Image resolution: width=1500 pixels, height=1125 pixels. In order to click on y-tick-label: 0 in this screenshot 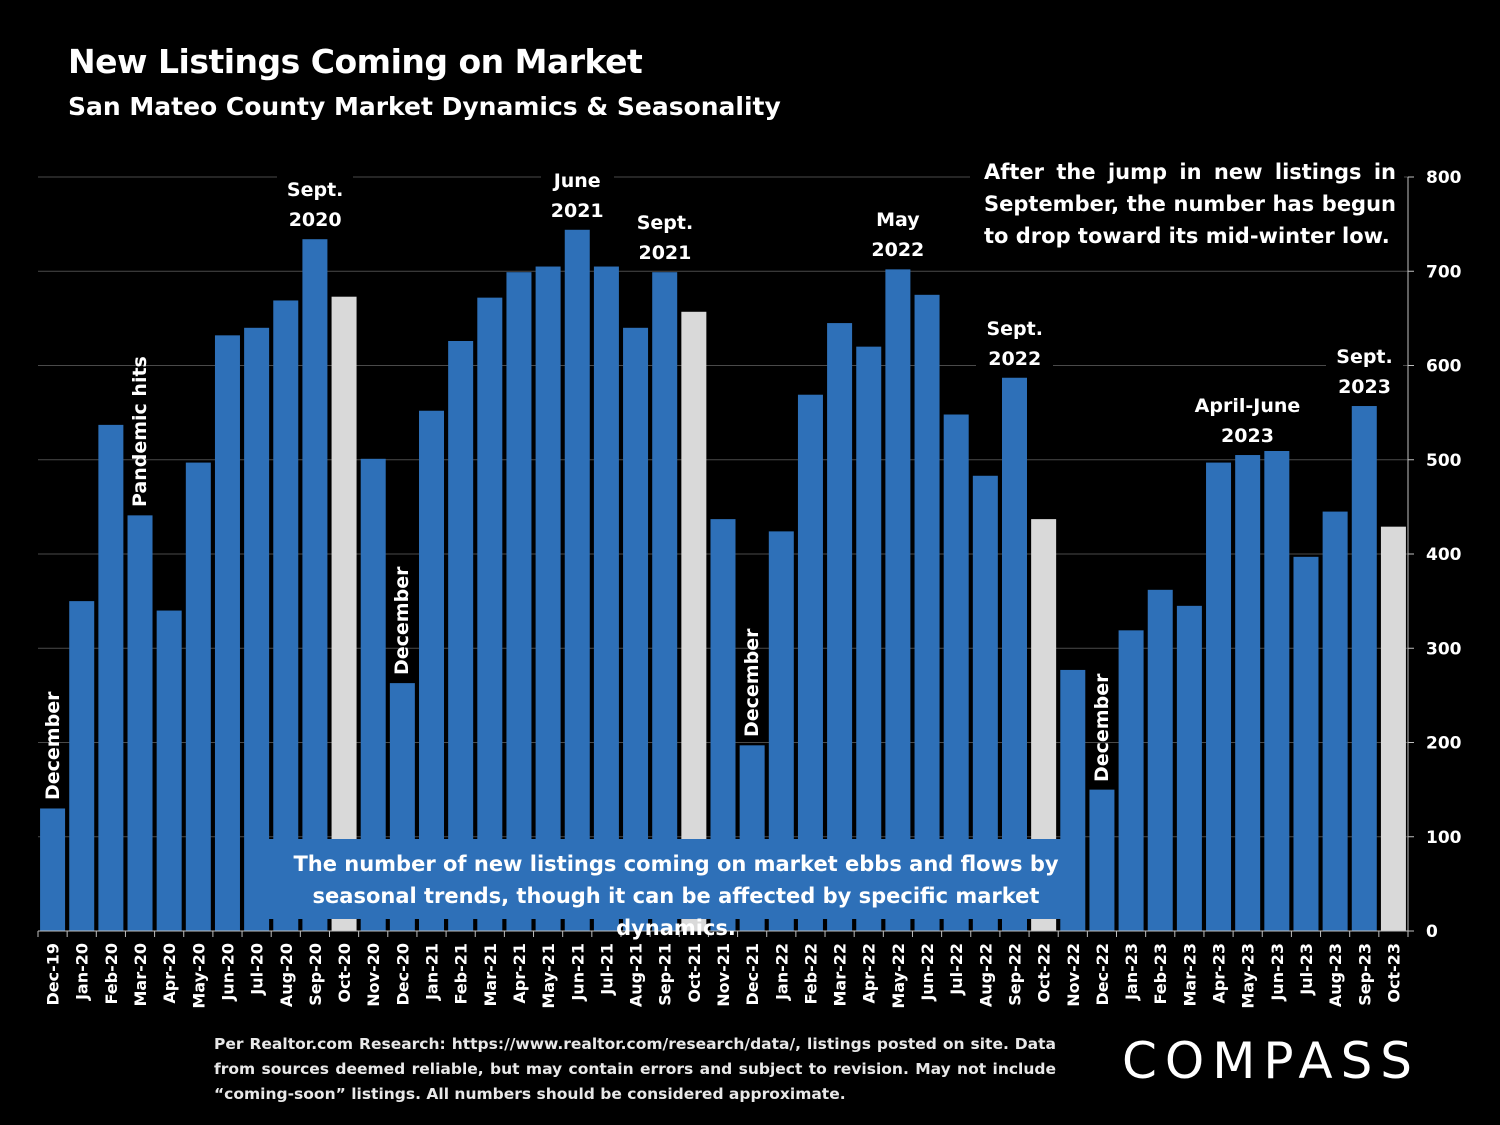, I will do `click(1432, 932)`.